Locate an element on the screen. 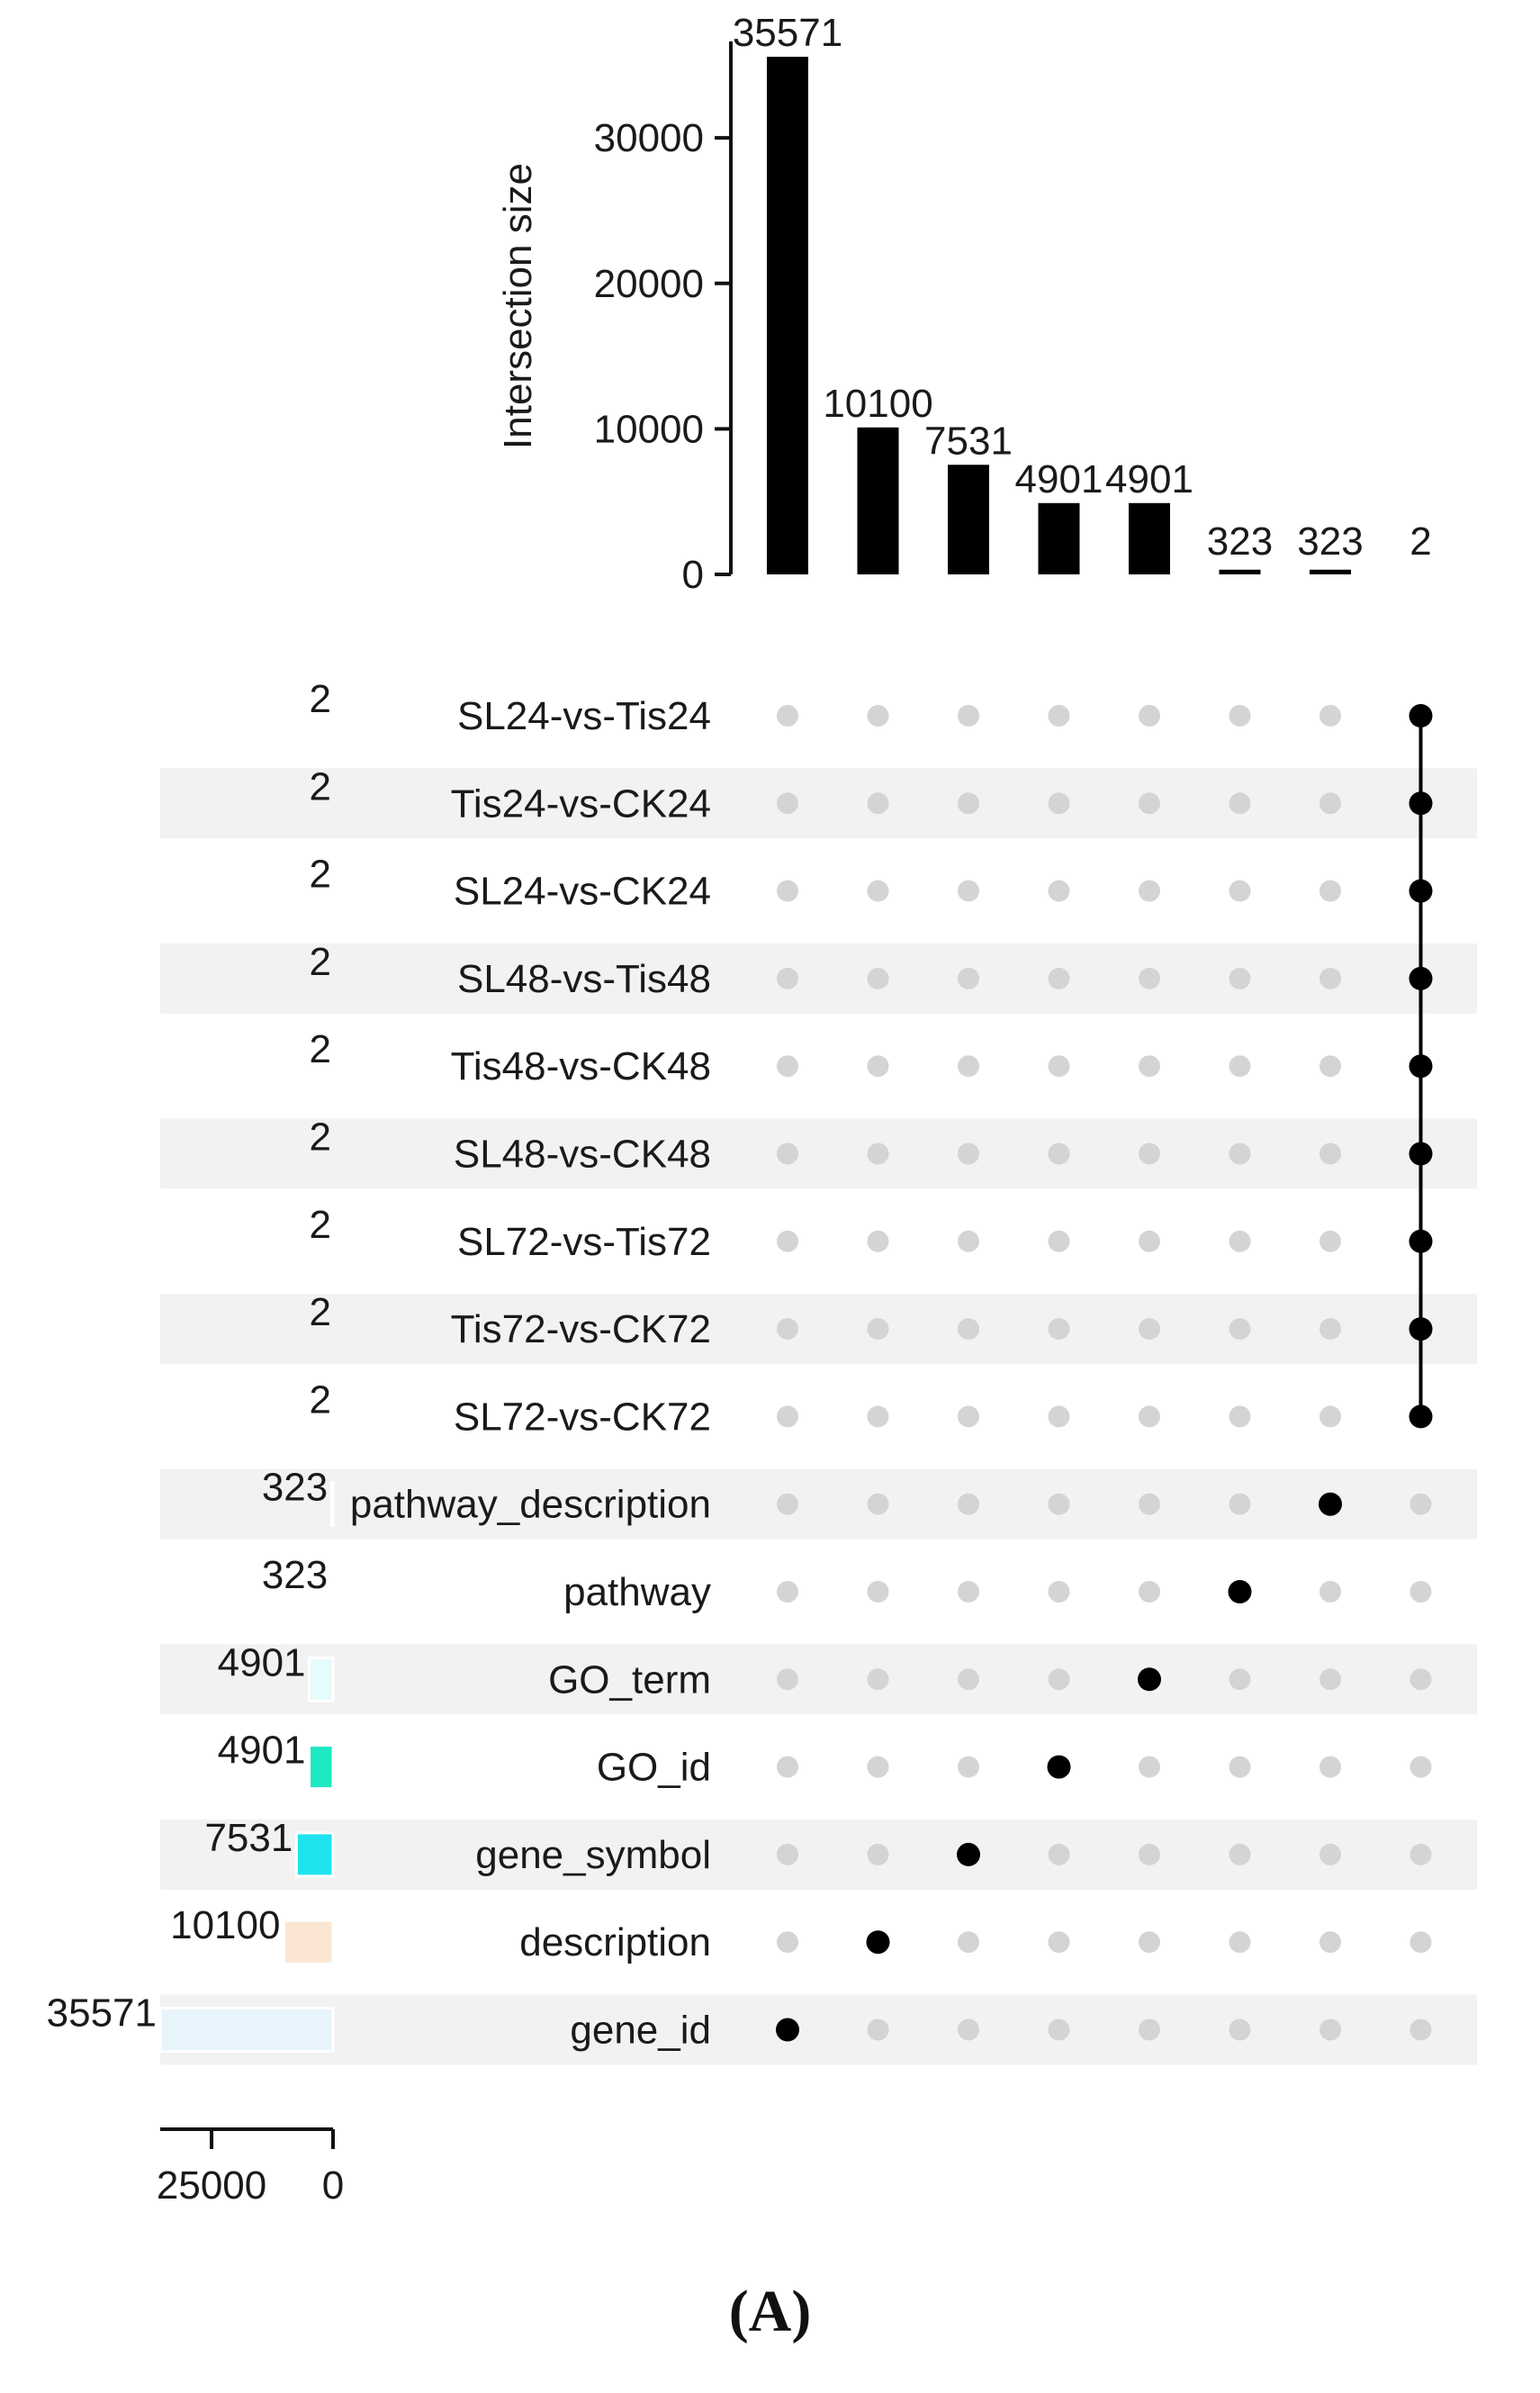 Image resolution: width=1540 pixels, height=2393 pixels. set-size-label: 10100 is located at coordinates (225, 1925).